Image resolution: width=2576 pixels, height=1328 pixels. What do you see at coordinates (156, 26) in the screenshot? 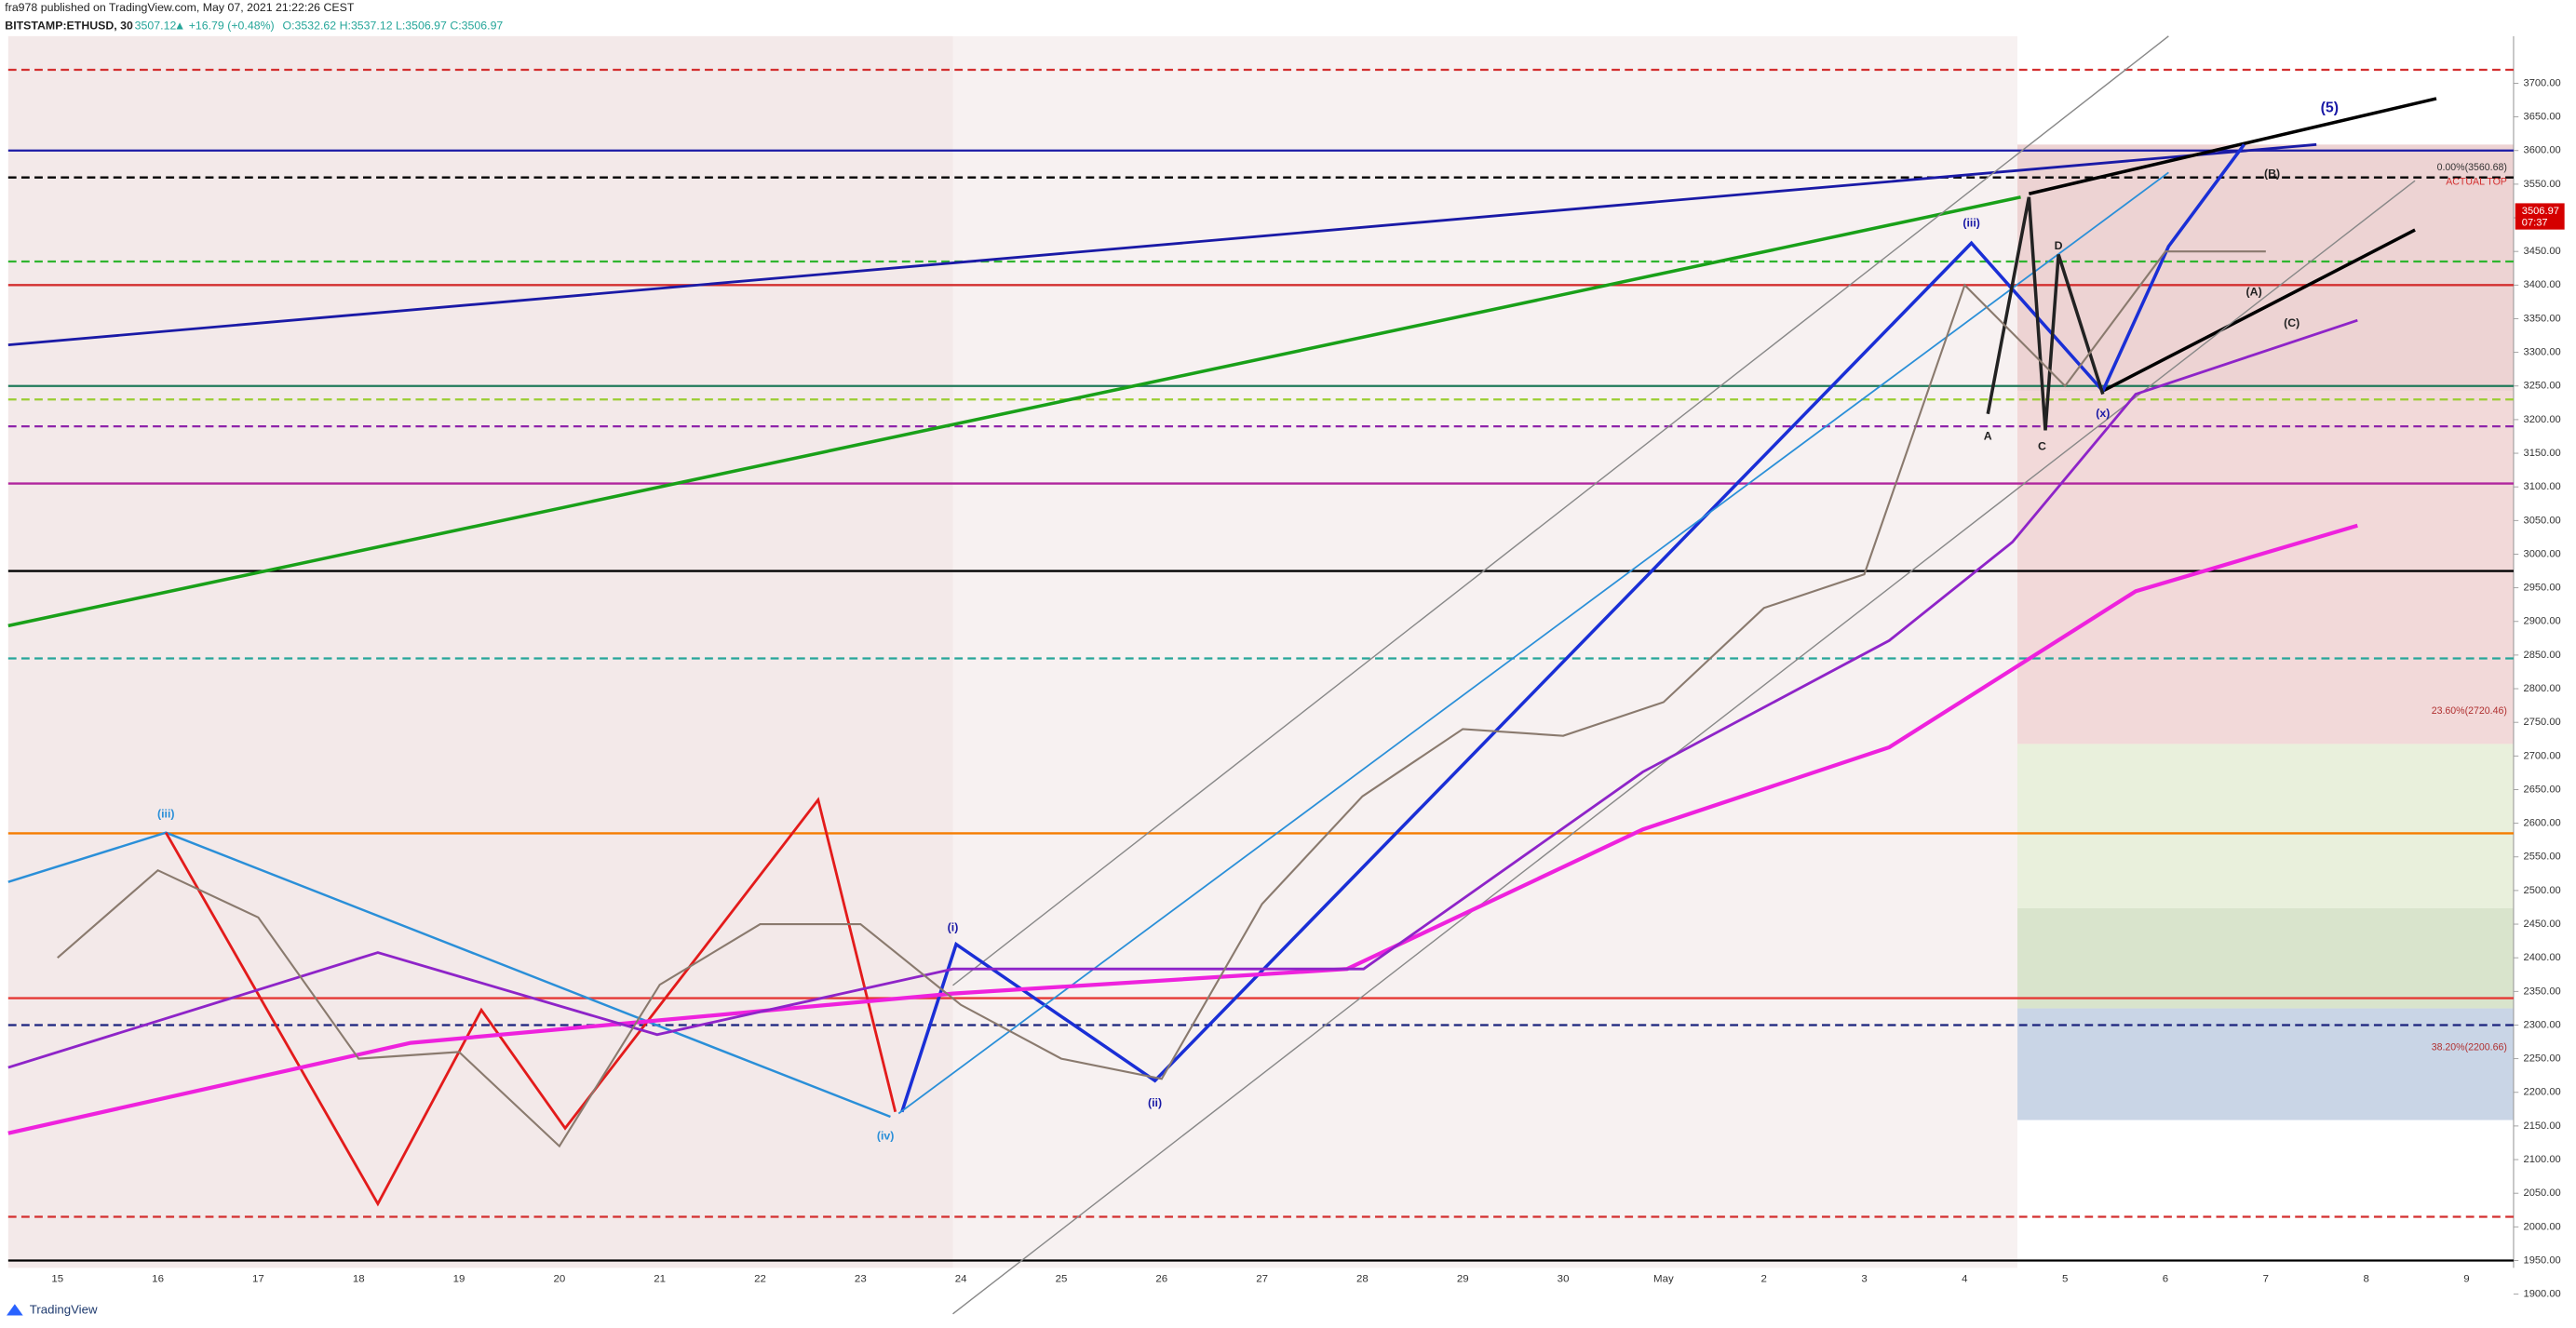
I see `last: 3507.12` at bounding box center [156, 26].